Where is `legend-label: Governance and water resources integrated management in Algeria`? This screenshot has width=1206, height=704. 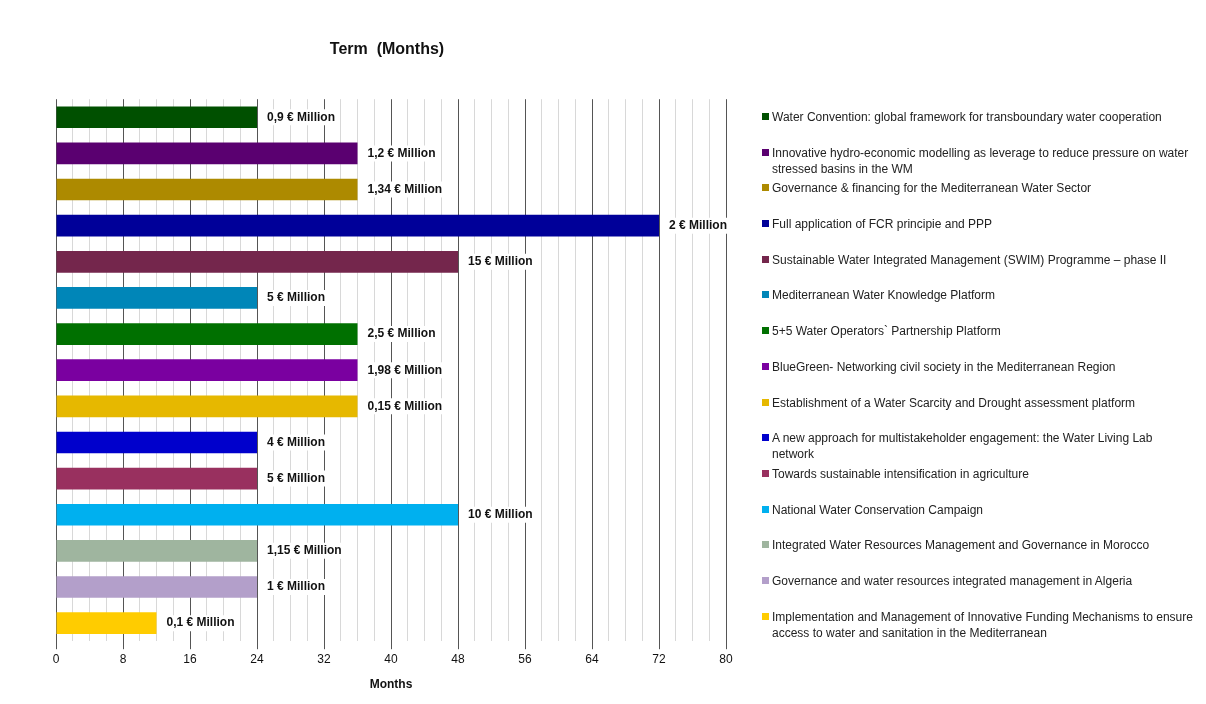
legend-label: Governance and water resources integrated management in Algeria is located at coordinates (952, 580).